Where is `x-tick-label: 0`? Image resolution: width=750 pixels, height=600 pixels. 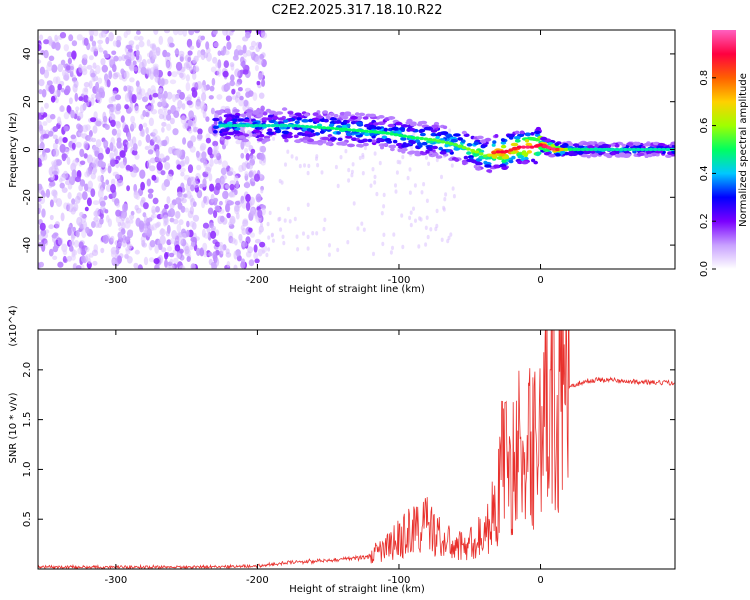 x-tick-label: 0 is located at coordinates (540, 580).